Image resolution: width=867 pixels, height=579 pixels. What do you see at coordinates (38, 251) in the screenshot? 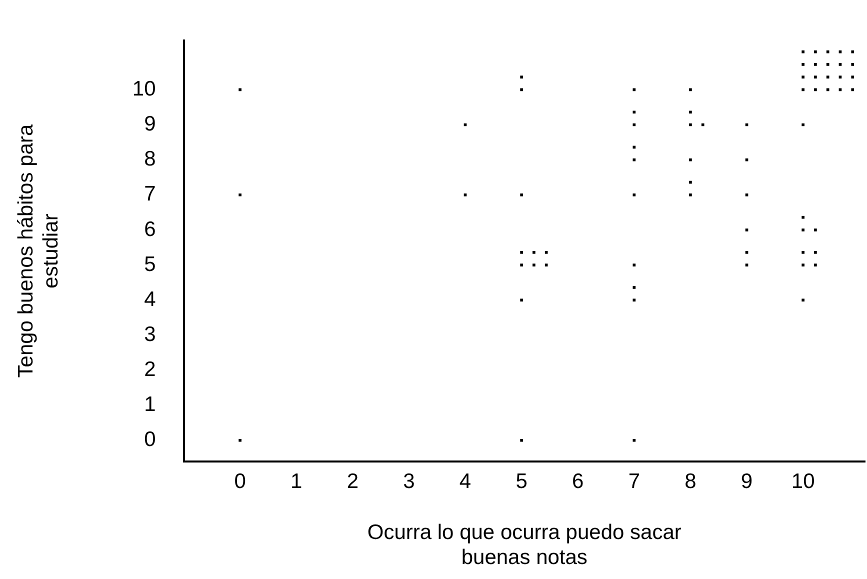
I see `y-axis-title: Tengo buenos hábitos para estudiar` at bounding box center [38, 251].